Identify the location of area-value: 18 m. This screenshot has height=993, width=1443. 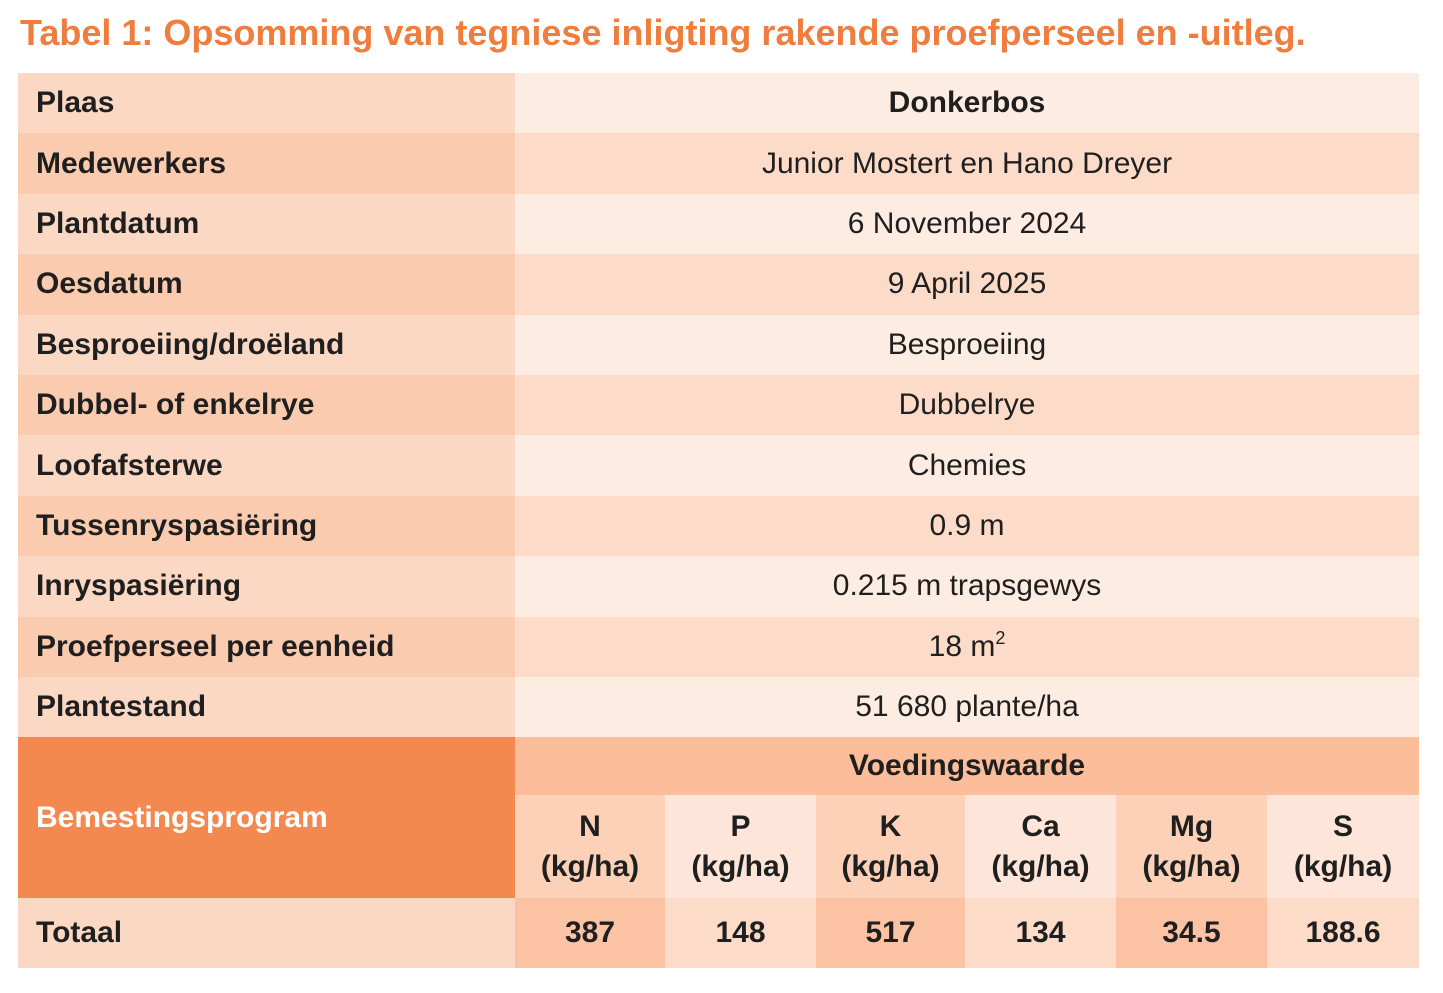
(962, 646).